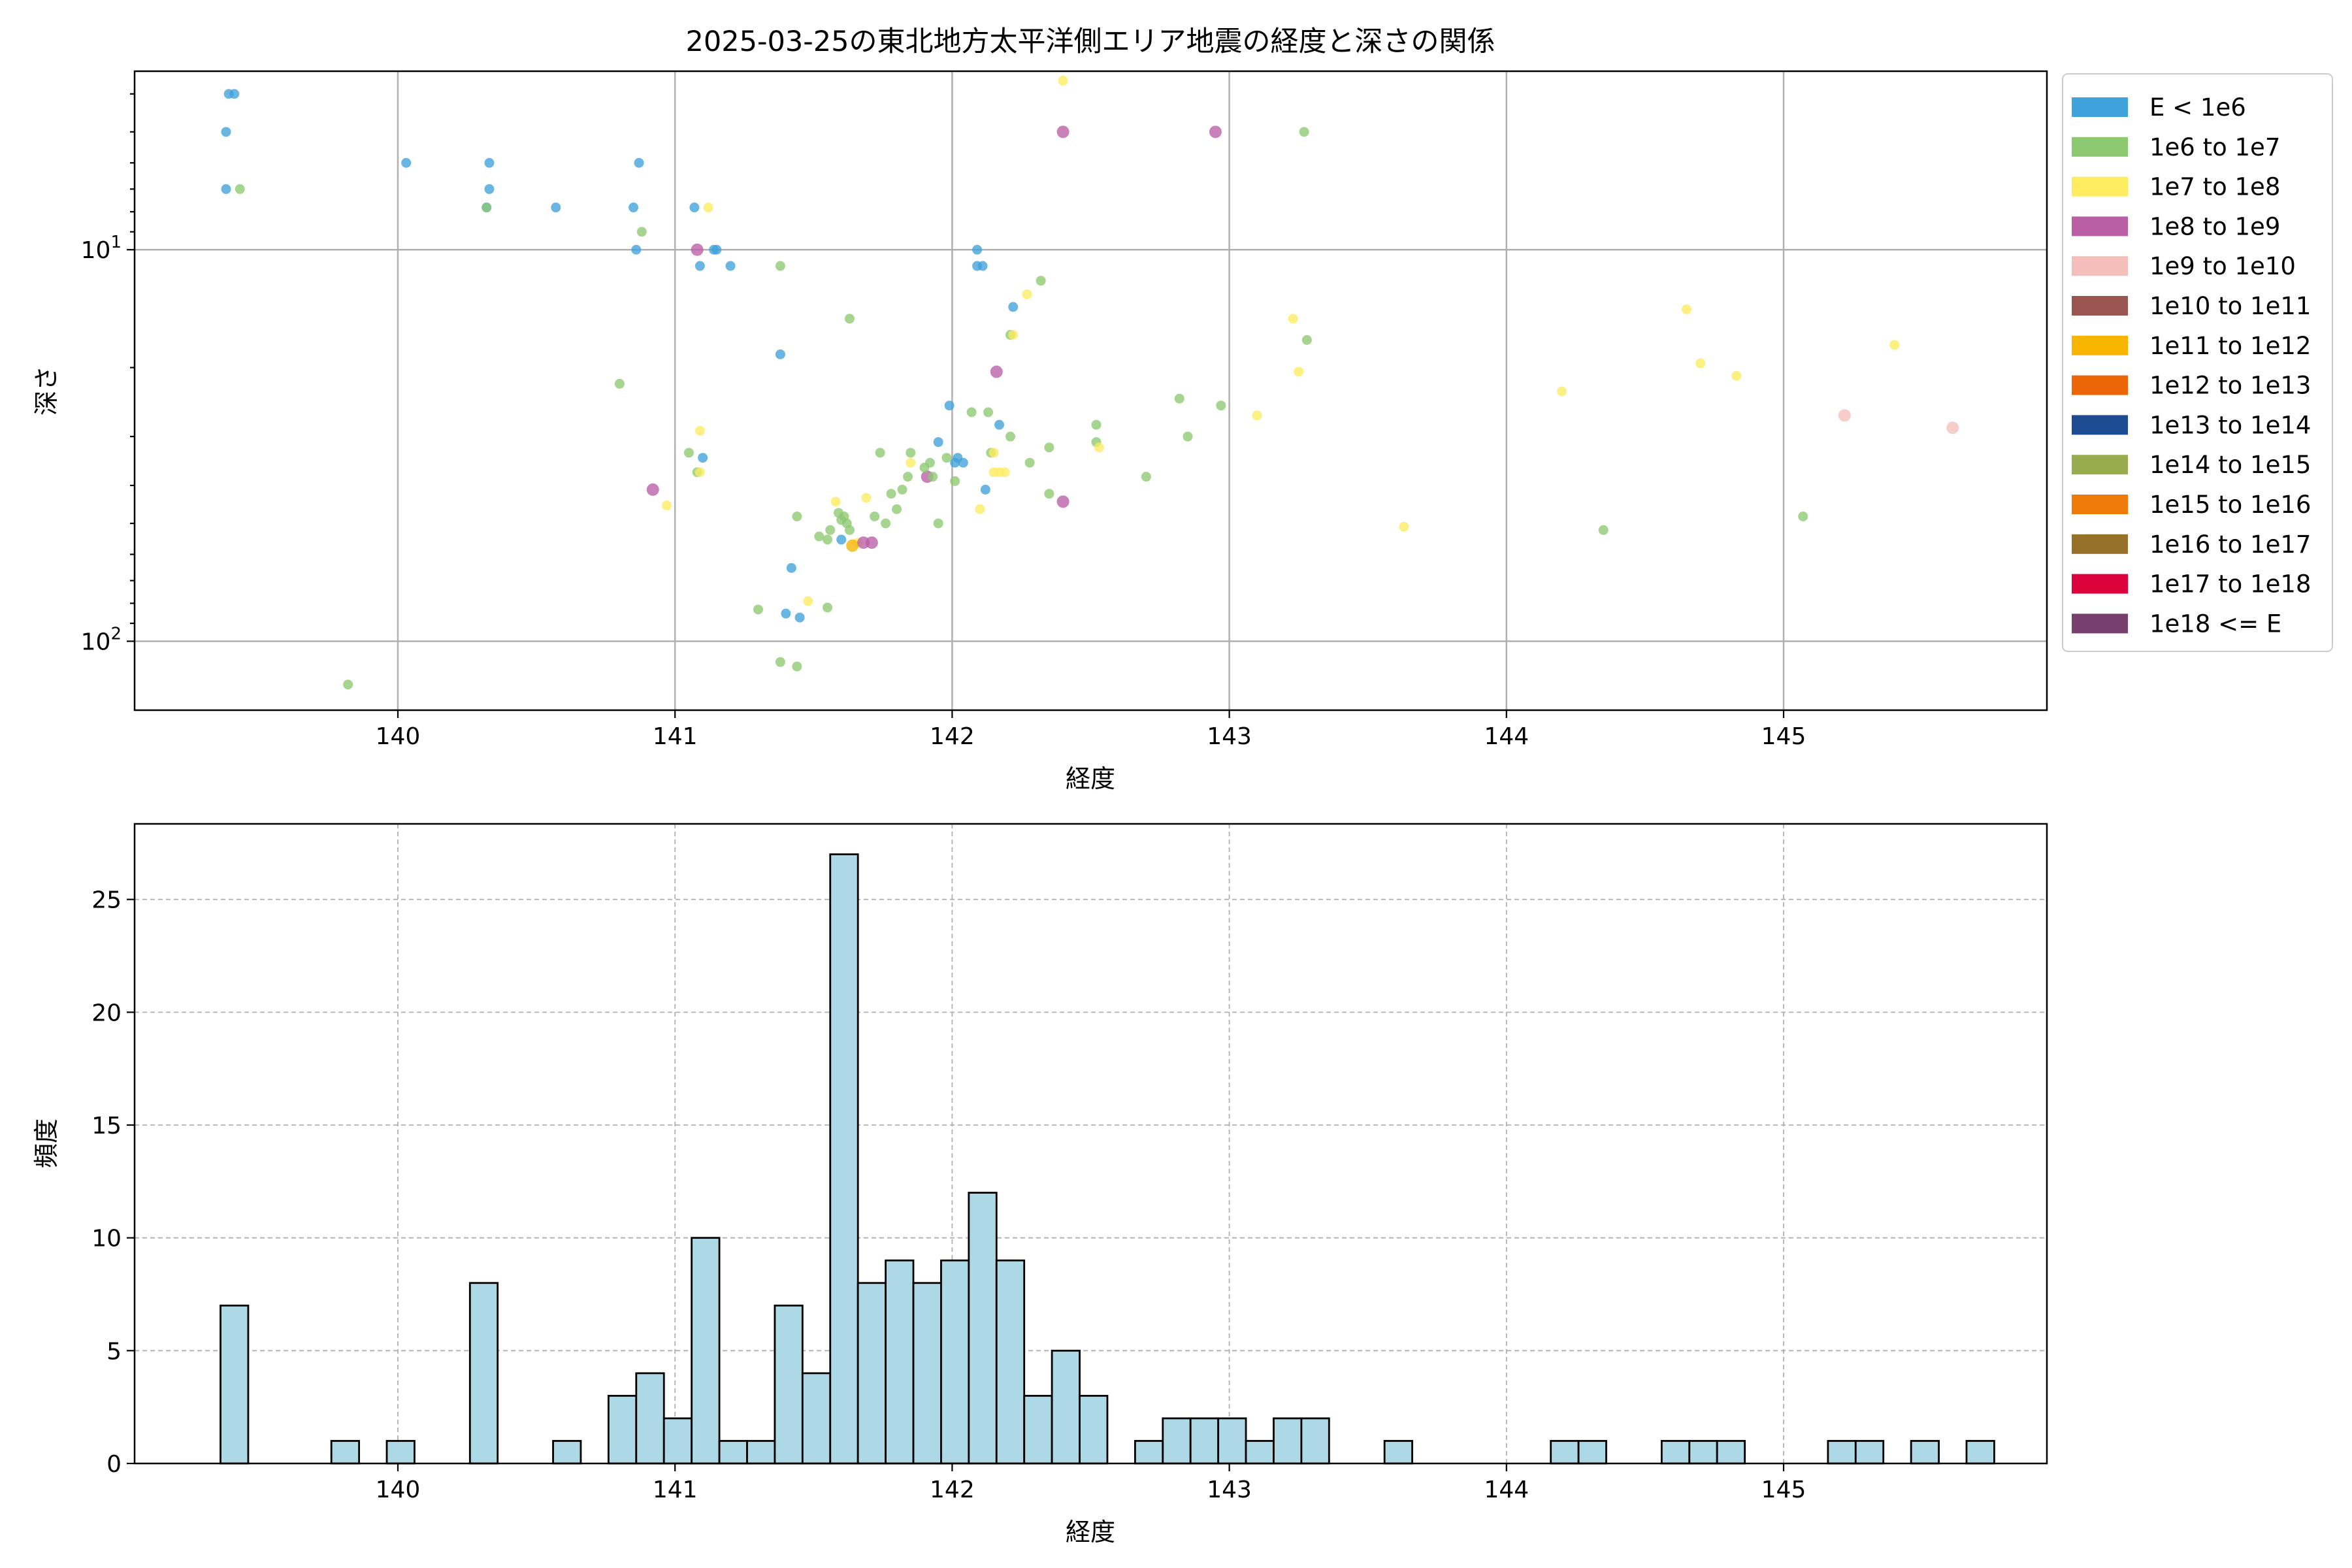 This screenshot has height=1568, width=2352. I want to click on scatter-y-tick-label: 102, so click(101, 639).